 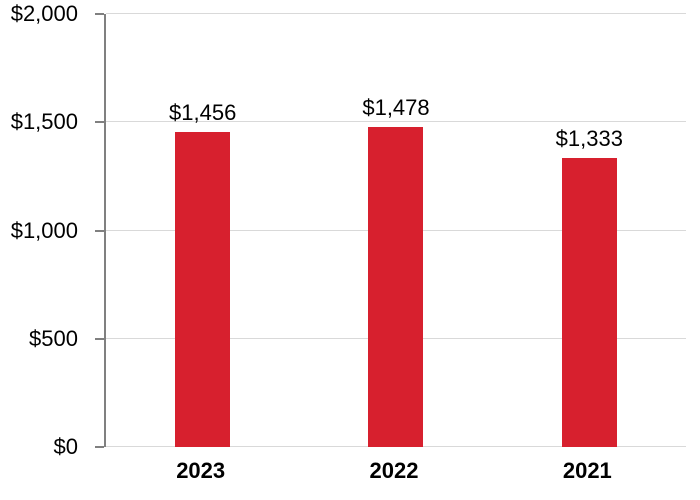 I want to click on bar-value-label: $1,333, so click(x=589, y=139).